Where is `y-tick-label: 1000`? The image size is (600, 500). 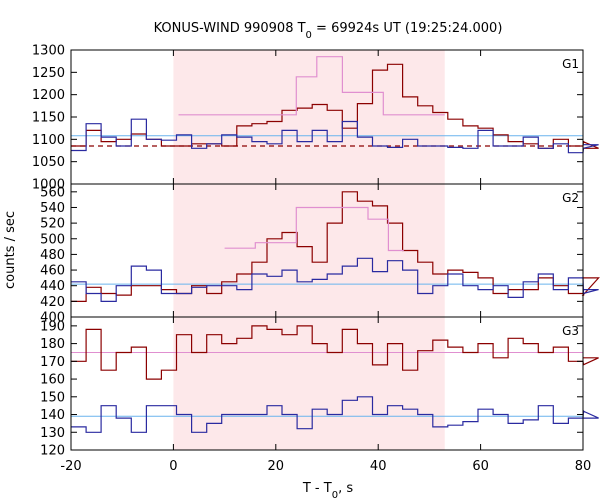
y-tick-label: 1000 is located at coordinates (48, 185).